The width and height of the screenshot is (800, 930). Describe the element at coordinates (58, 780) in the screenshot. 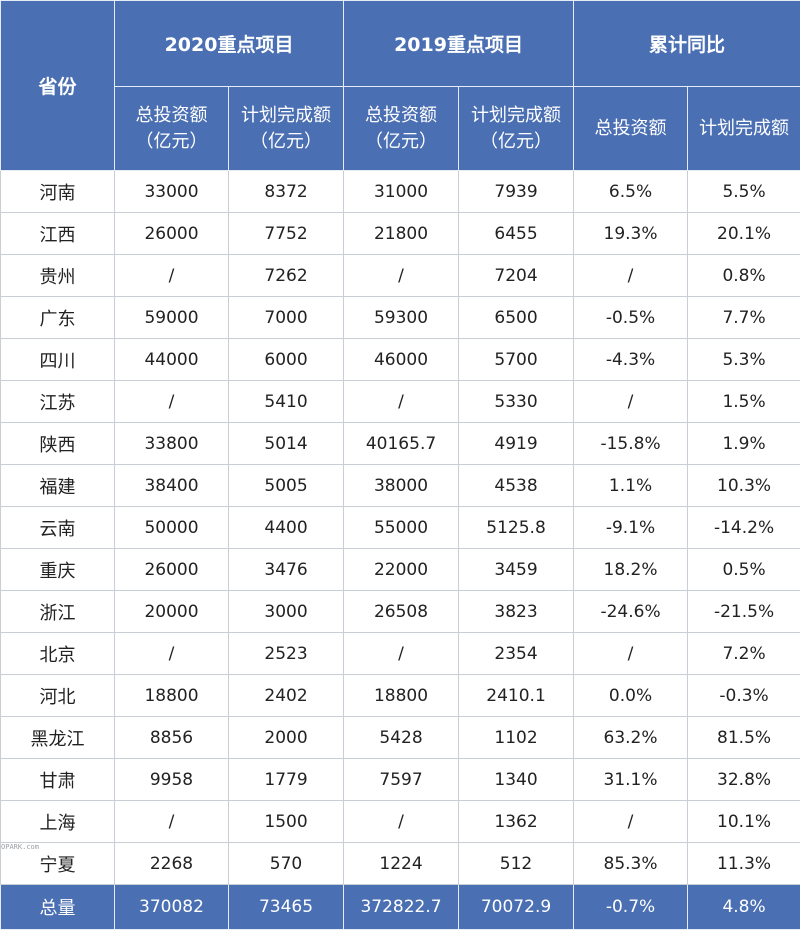

I see `cell-province: 甘肃` at that location.